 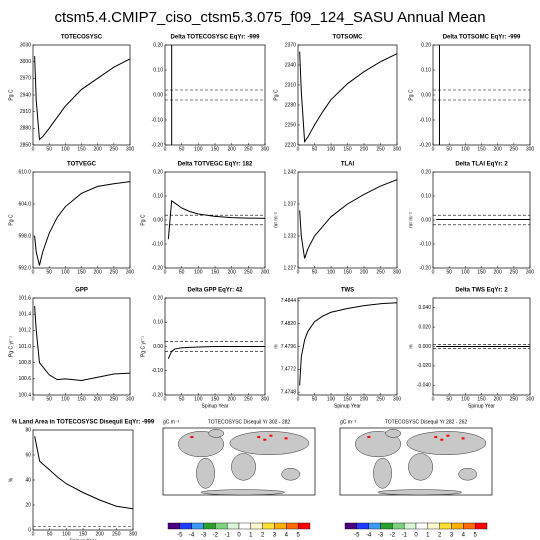 What do you see at coordinates (24, 204) in the screenshot?
I see `y-tick-label: 604.0` at bounding box center [24, 204].